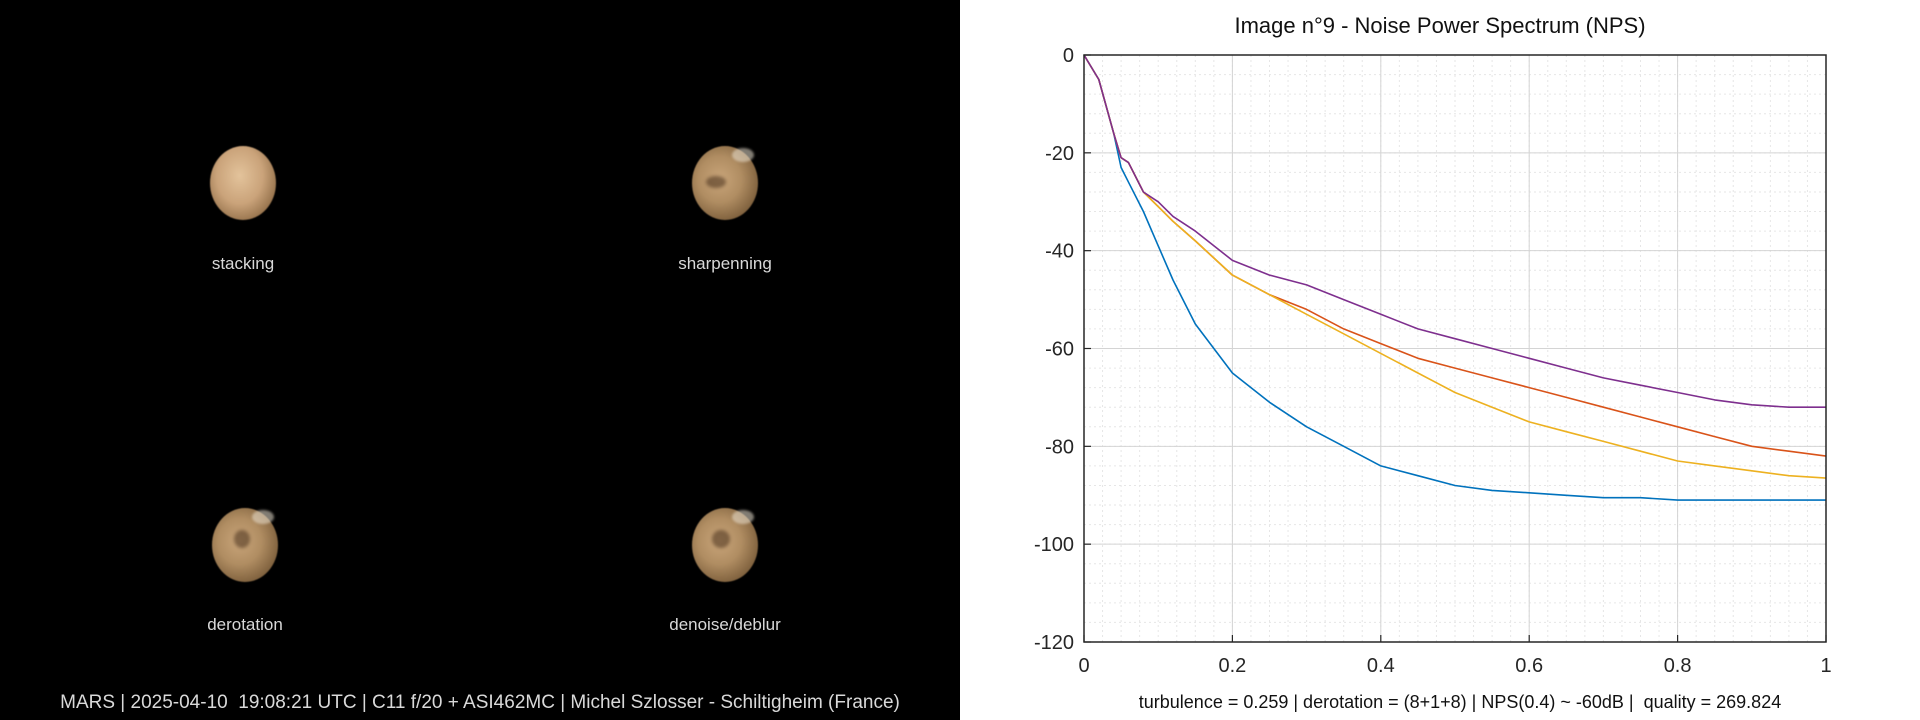 The image size is (1920, 720). I want to click on x-tick-label: 0.2, so click(1232, 666).